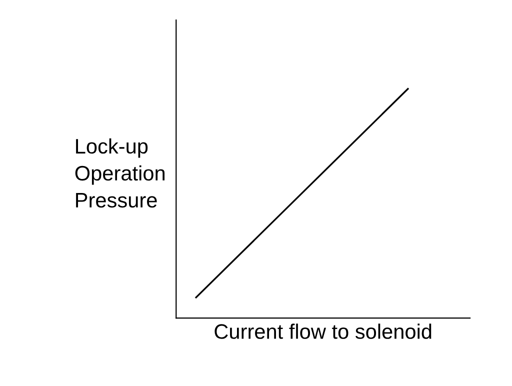 Image resolution: width=512 pixels, height=386 pixels. I want to click on x-axis-title: Current flow to solenoid, so click(323, 331).